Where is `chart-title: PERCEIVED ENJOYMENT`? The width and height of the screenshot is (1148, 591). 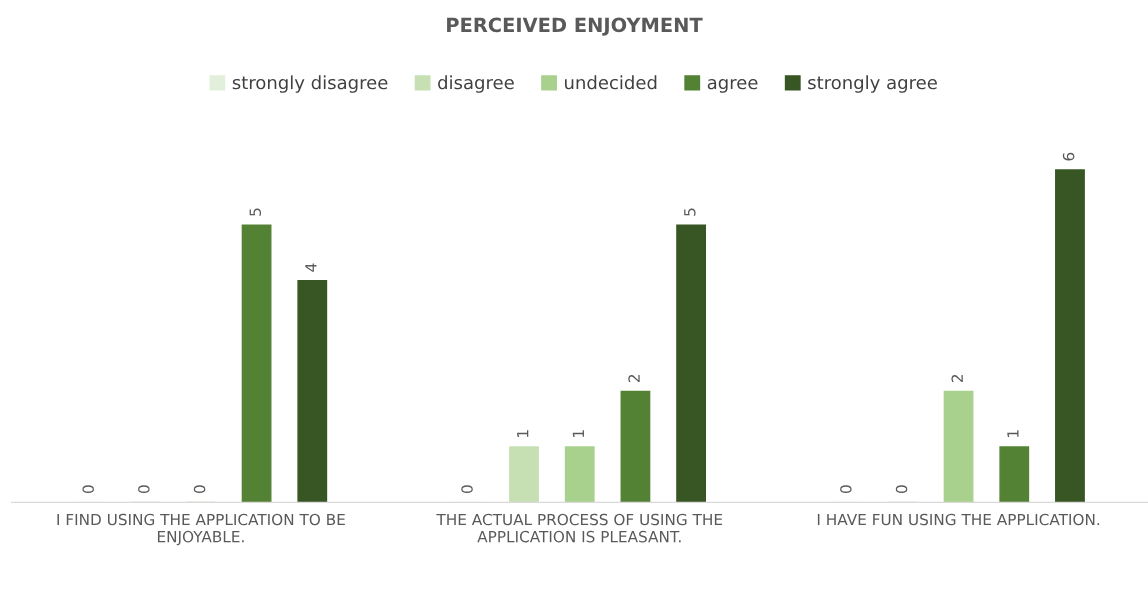 chart-title: PERCEIVED ENJOYMENT is located at coordinates (575, 26).